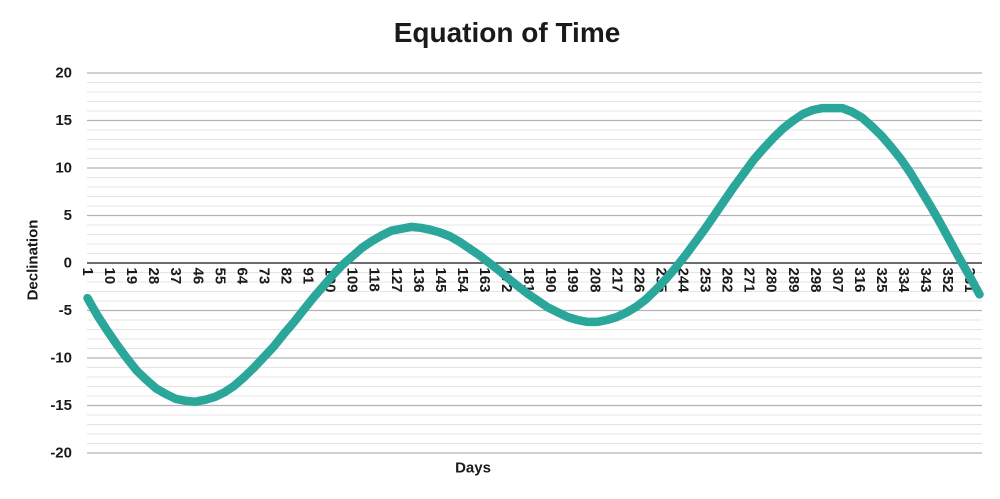 The height and width of the screenshot is (499, 1000). What do you see at coordinates (440, 280) in the screenshot?
I see `x-tick-label: 145` at bounding box center [440, 280].